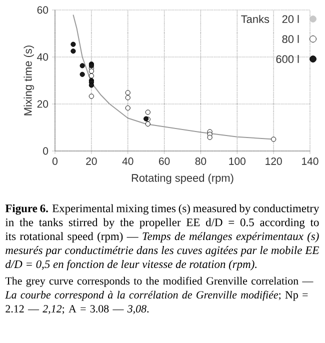  I want to click on x-tick-label: 80, so click(200, 161).